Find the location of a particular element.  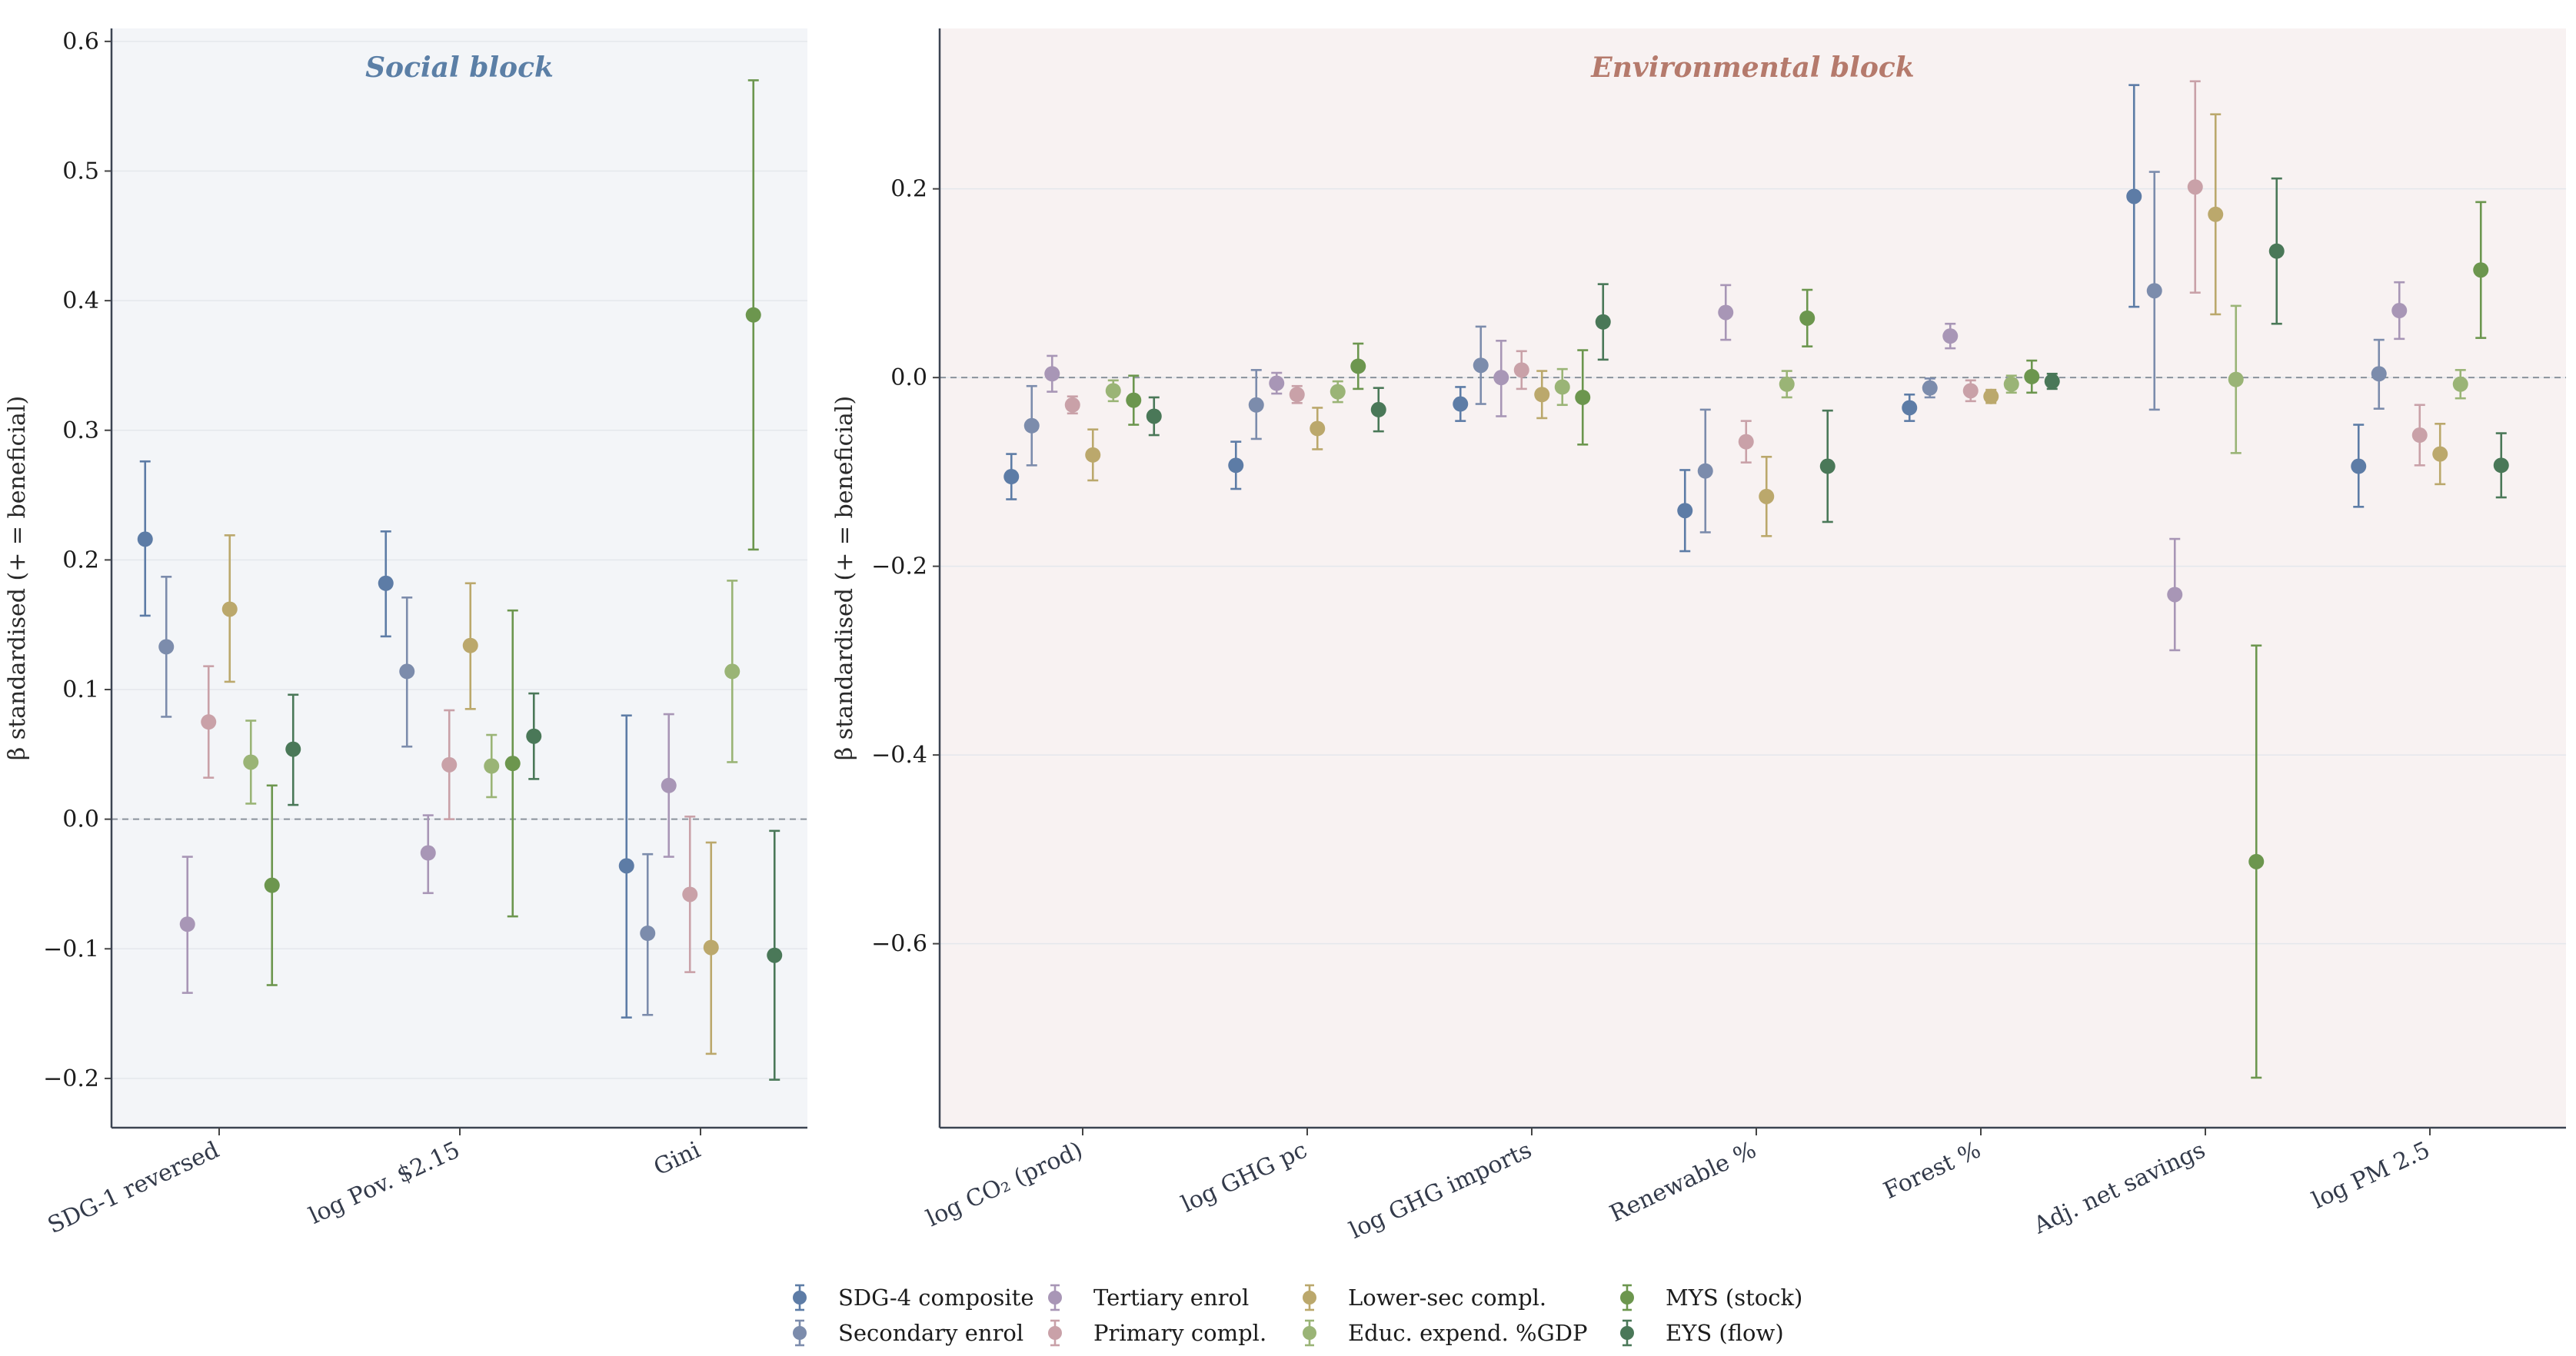

y-tick-label: 0.0 is located at coordinates (80, 820).